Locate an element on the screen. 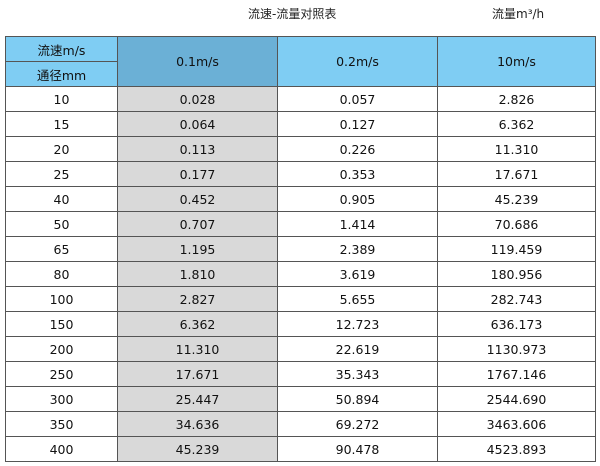  flow-cell: 0.127 is located at coordinates (357, 124).